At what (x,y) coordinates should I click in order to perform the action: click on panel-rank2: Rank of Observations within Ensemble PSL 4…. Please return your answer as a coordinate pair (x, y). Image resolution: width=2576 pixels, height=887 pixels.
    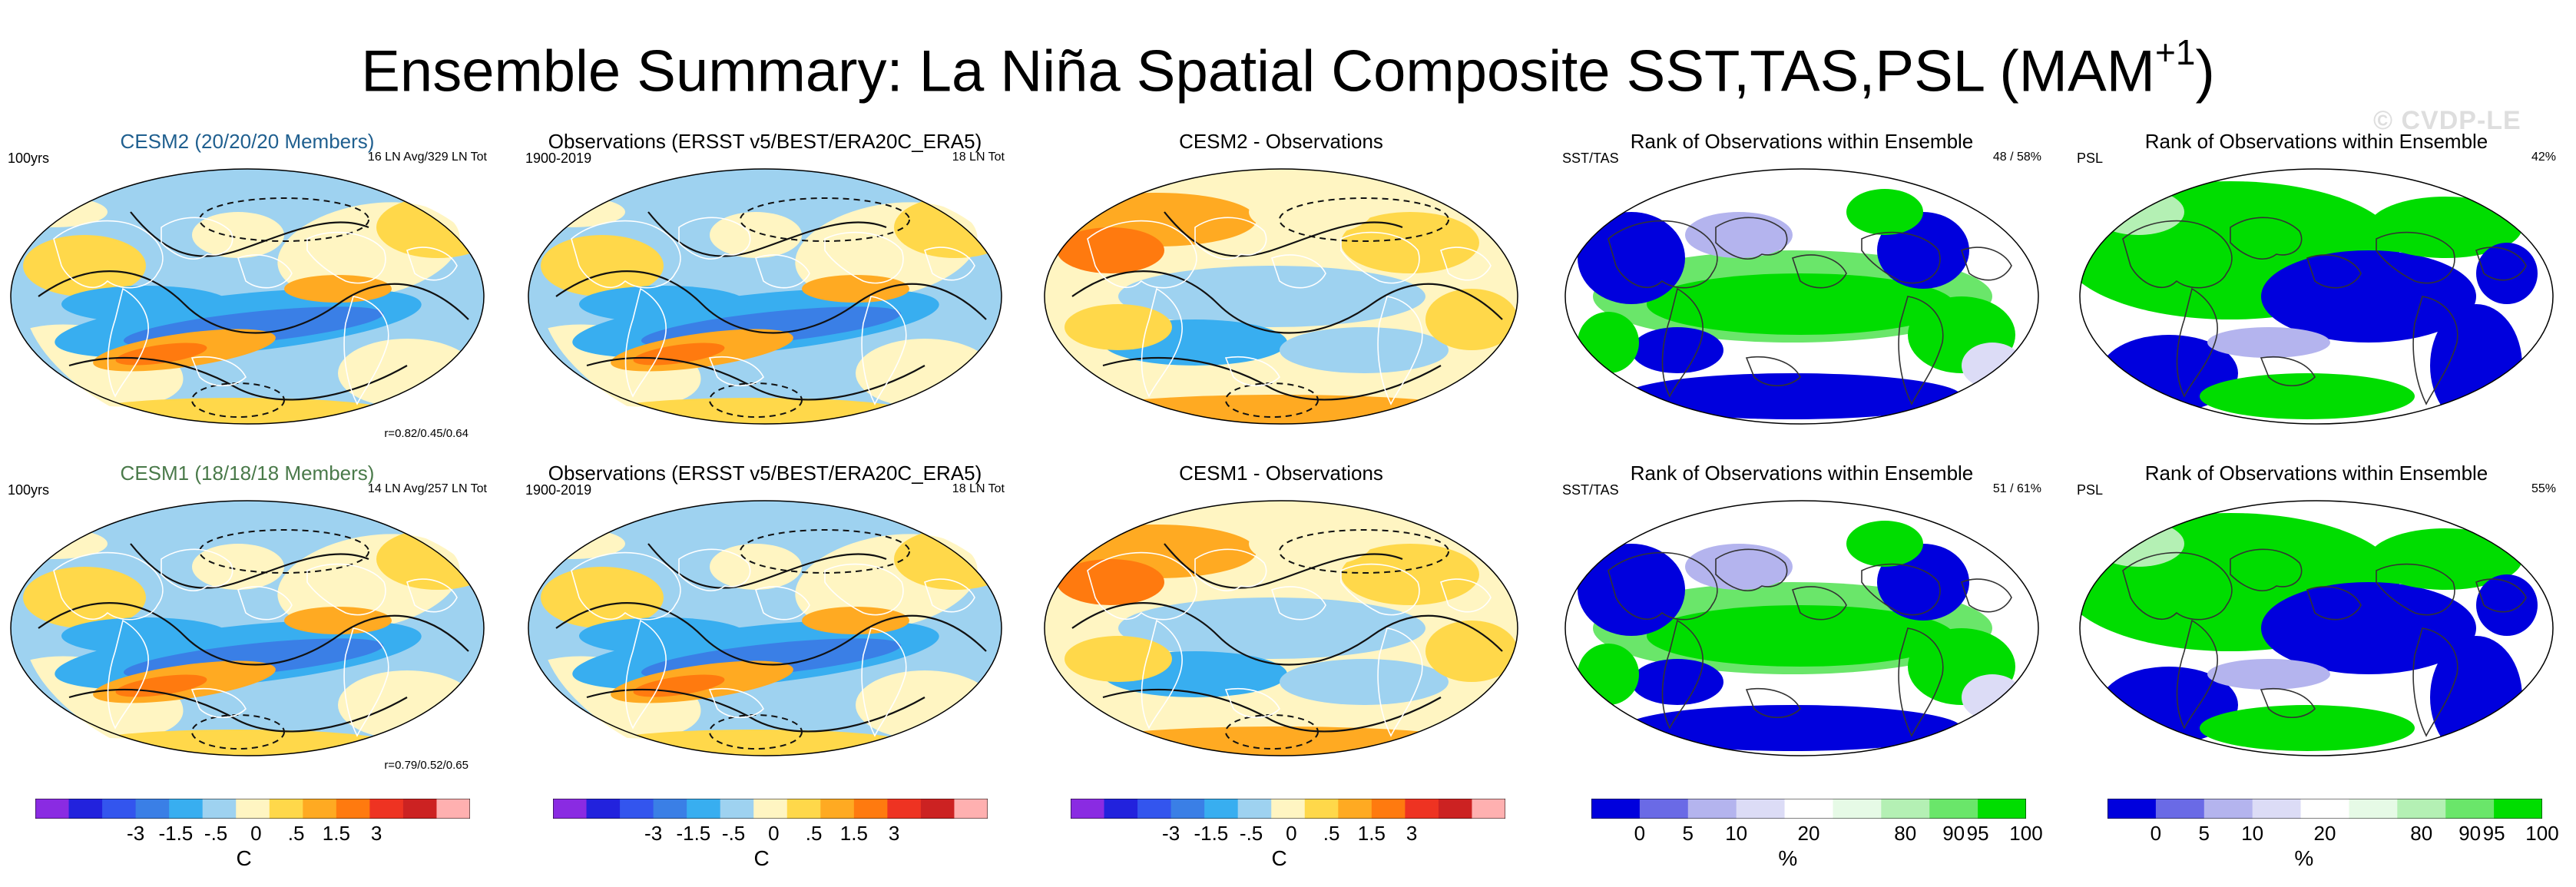
    Looking at the image, I should click on (2317, 294).